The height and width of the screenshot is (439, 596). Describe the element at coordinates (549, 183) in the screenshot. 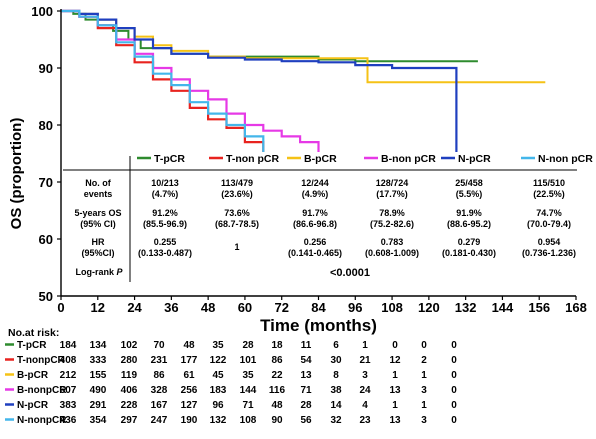

I see `table-cell: 115/510` at that location.